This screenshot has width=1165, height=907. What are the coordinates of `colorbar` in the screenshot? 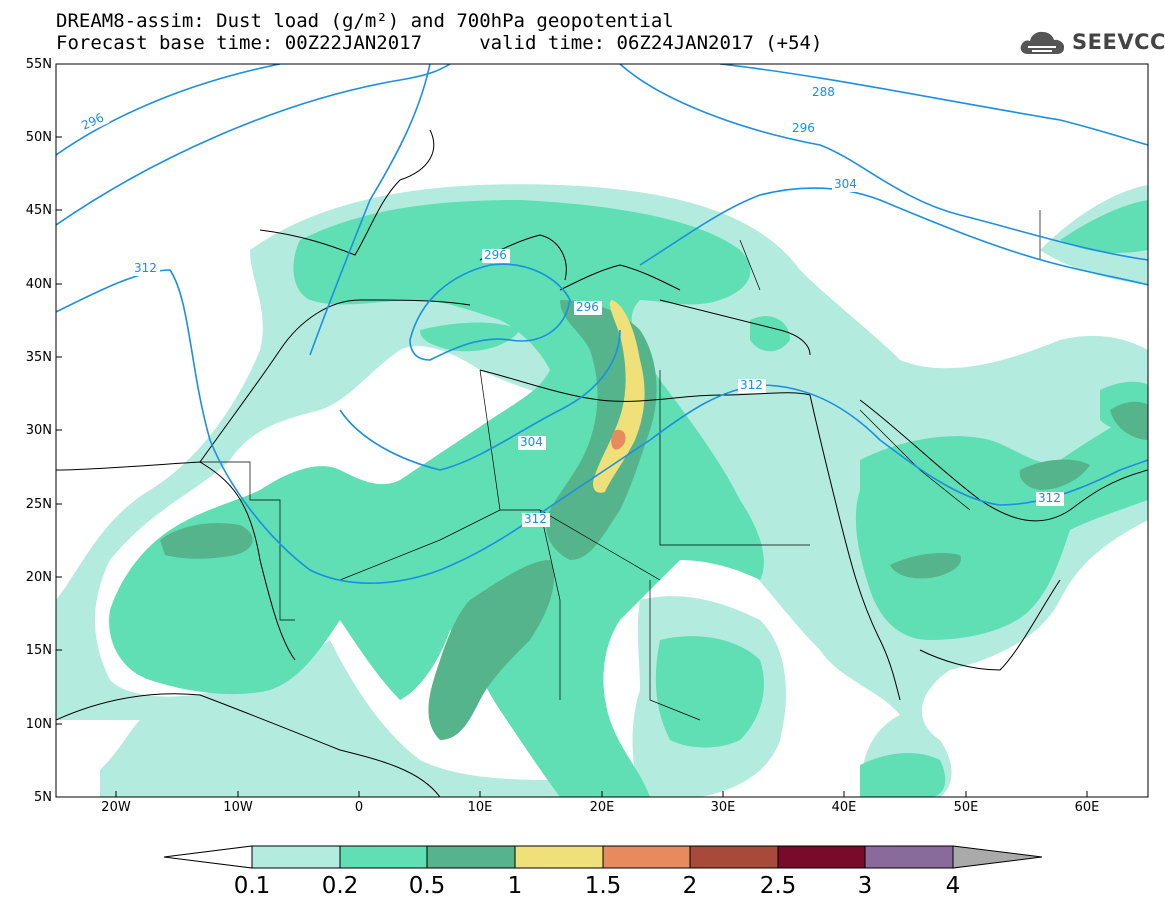 It's located at (603, 857).